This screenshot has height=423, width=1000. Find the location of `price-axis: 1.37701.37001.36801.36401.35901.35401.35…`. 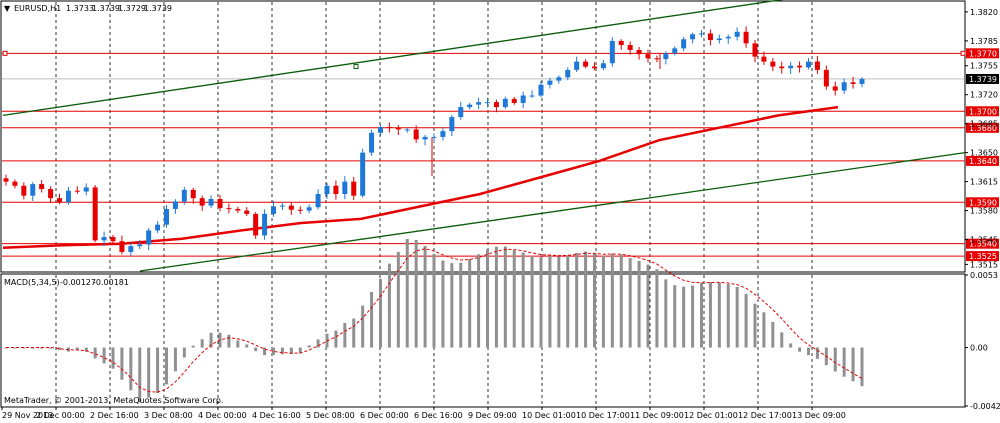

price-axis: 1.37701.37001.36801.36401.35901.35401.35… is located at coordinates (982, 138).